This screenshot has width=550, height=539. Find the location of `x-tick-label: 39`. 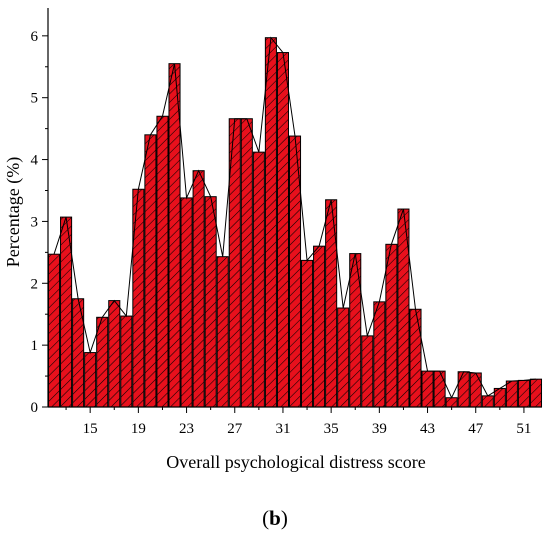

x-tick-label: 39 is located at coordinates (379, 429).